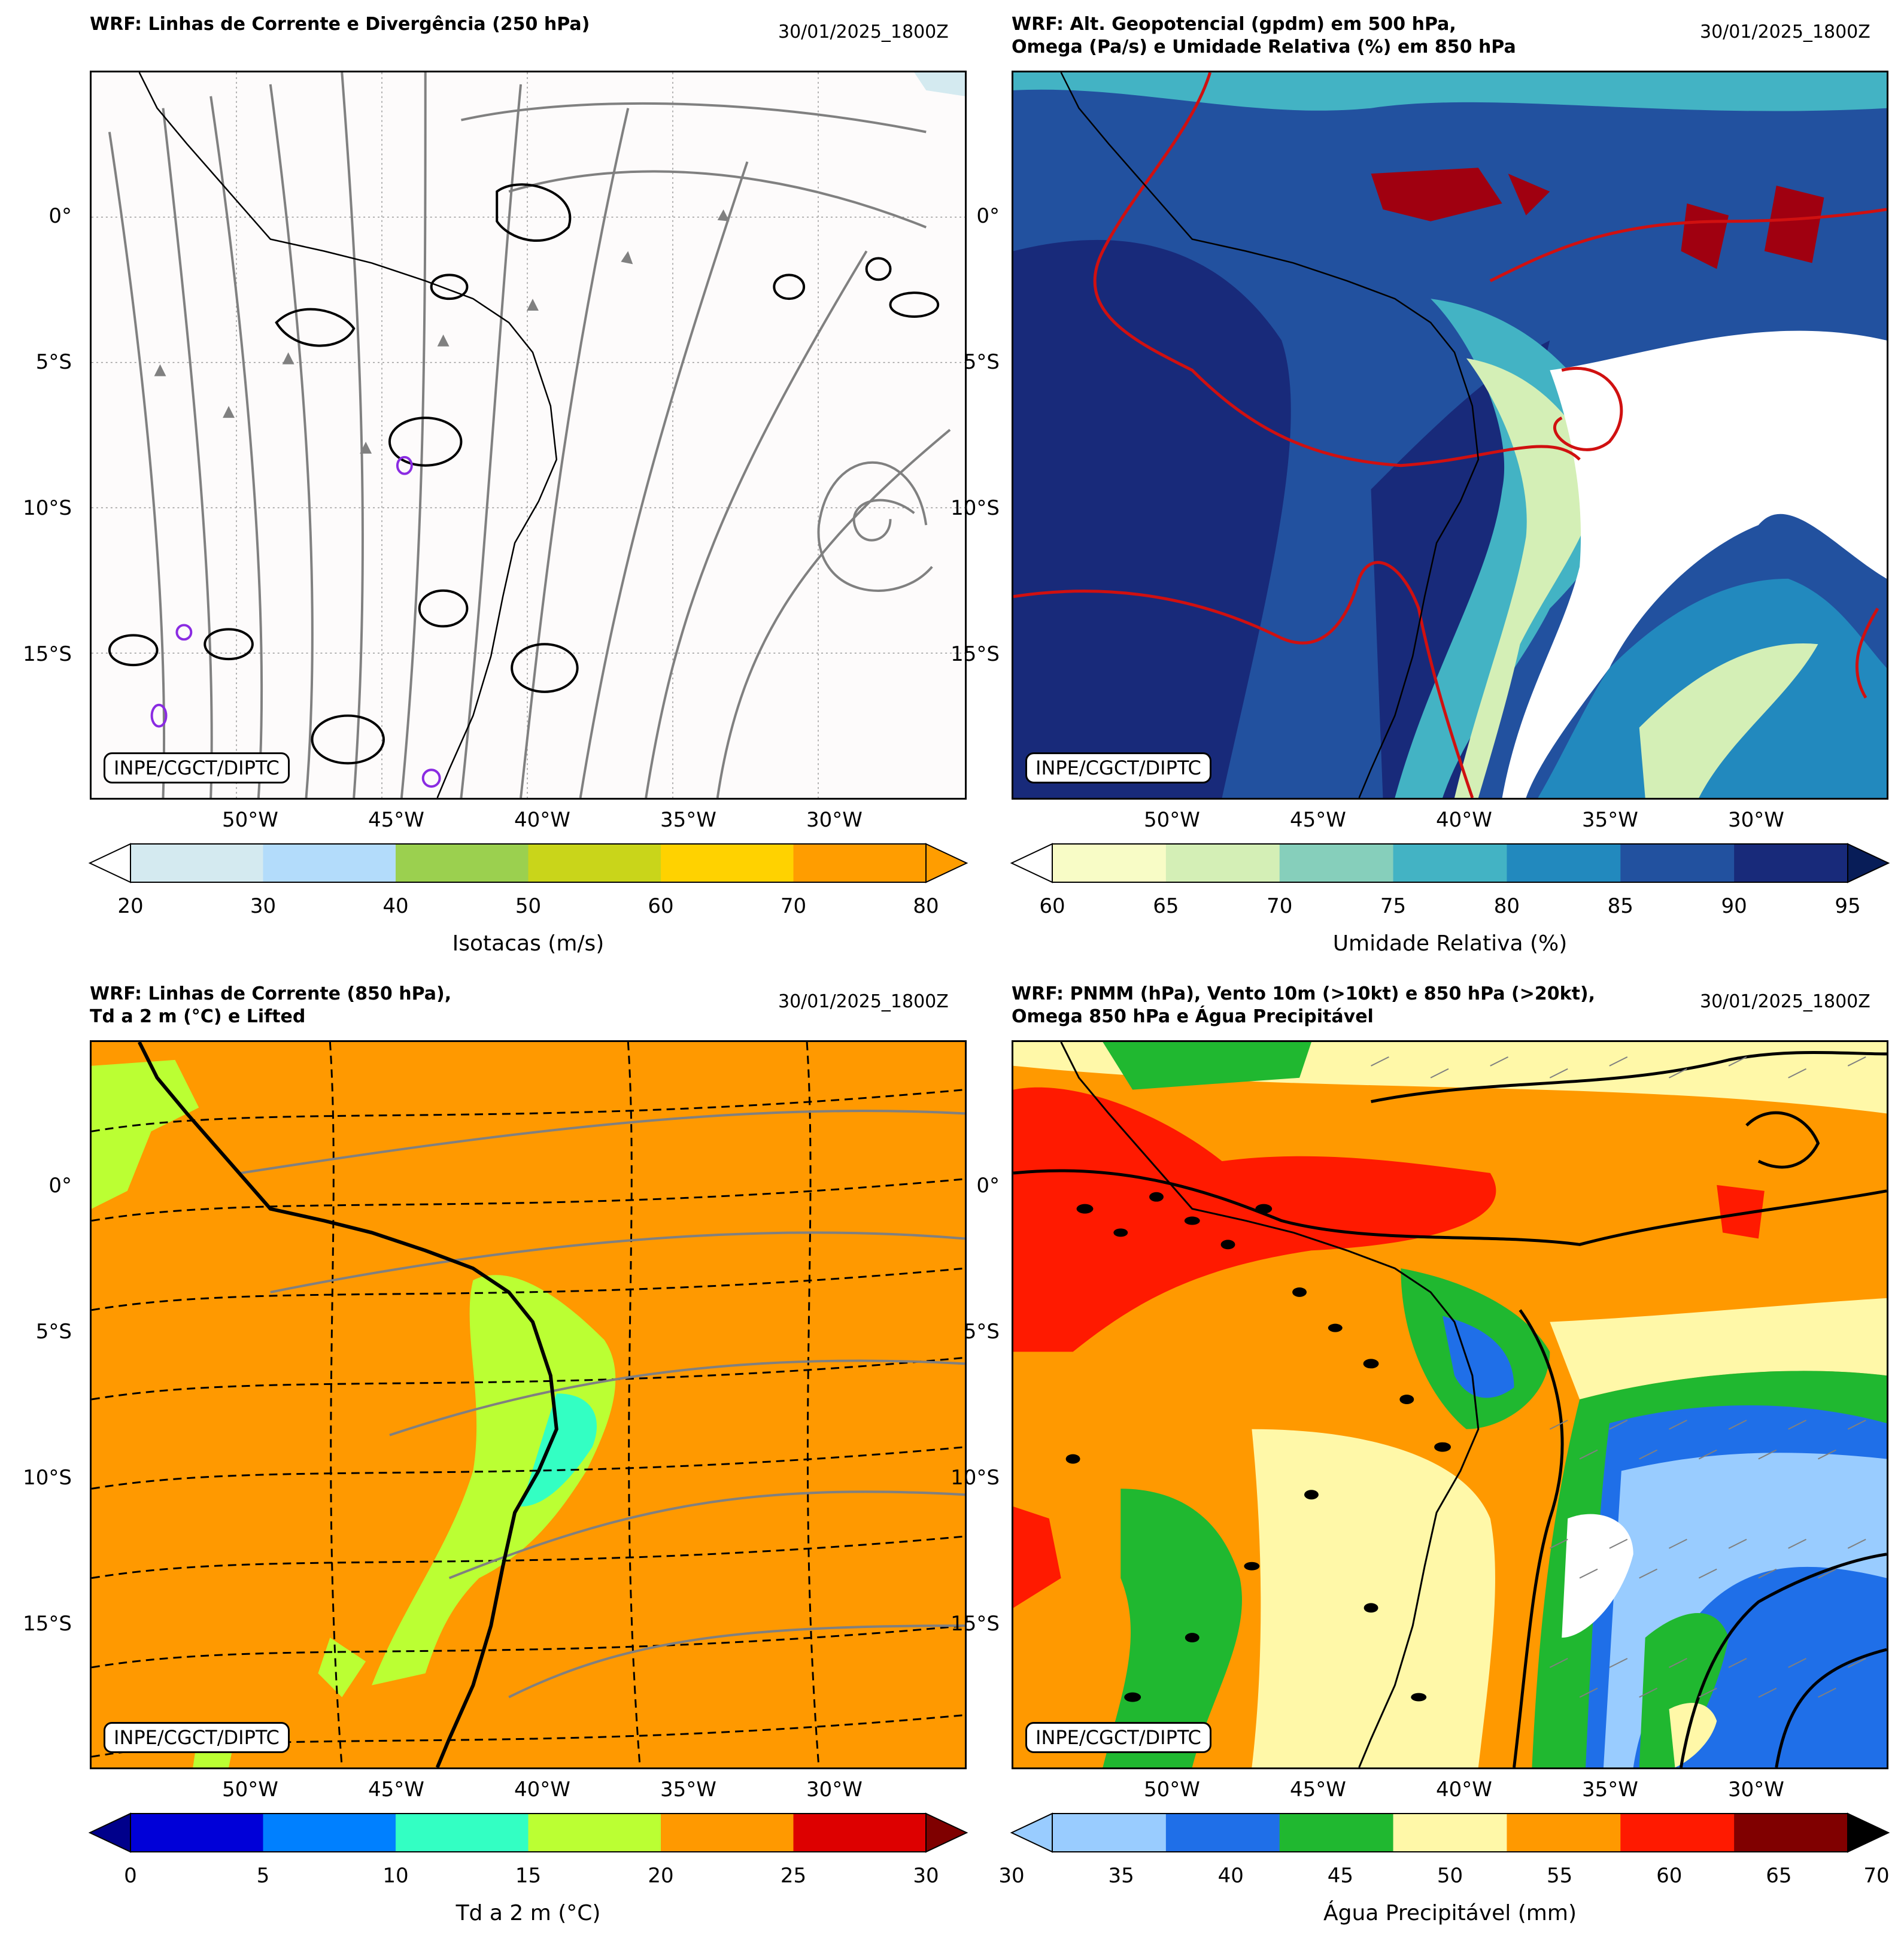 This screenshot has width=1904, height=1953. I want to click on colorbar-tick-label: 75, so click(1394, 906).